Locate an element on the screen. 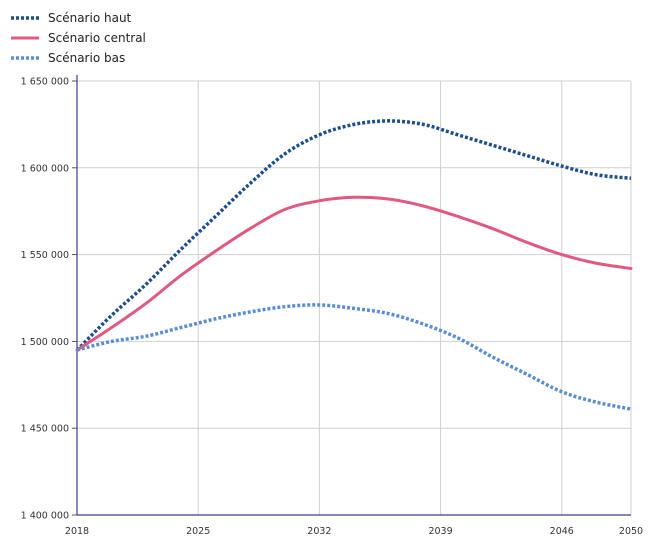 The width and height of the screenshot is (656, 555). legend-item-haut: Scénario haut is located at coordinates (78, 18).